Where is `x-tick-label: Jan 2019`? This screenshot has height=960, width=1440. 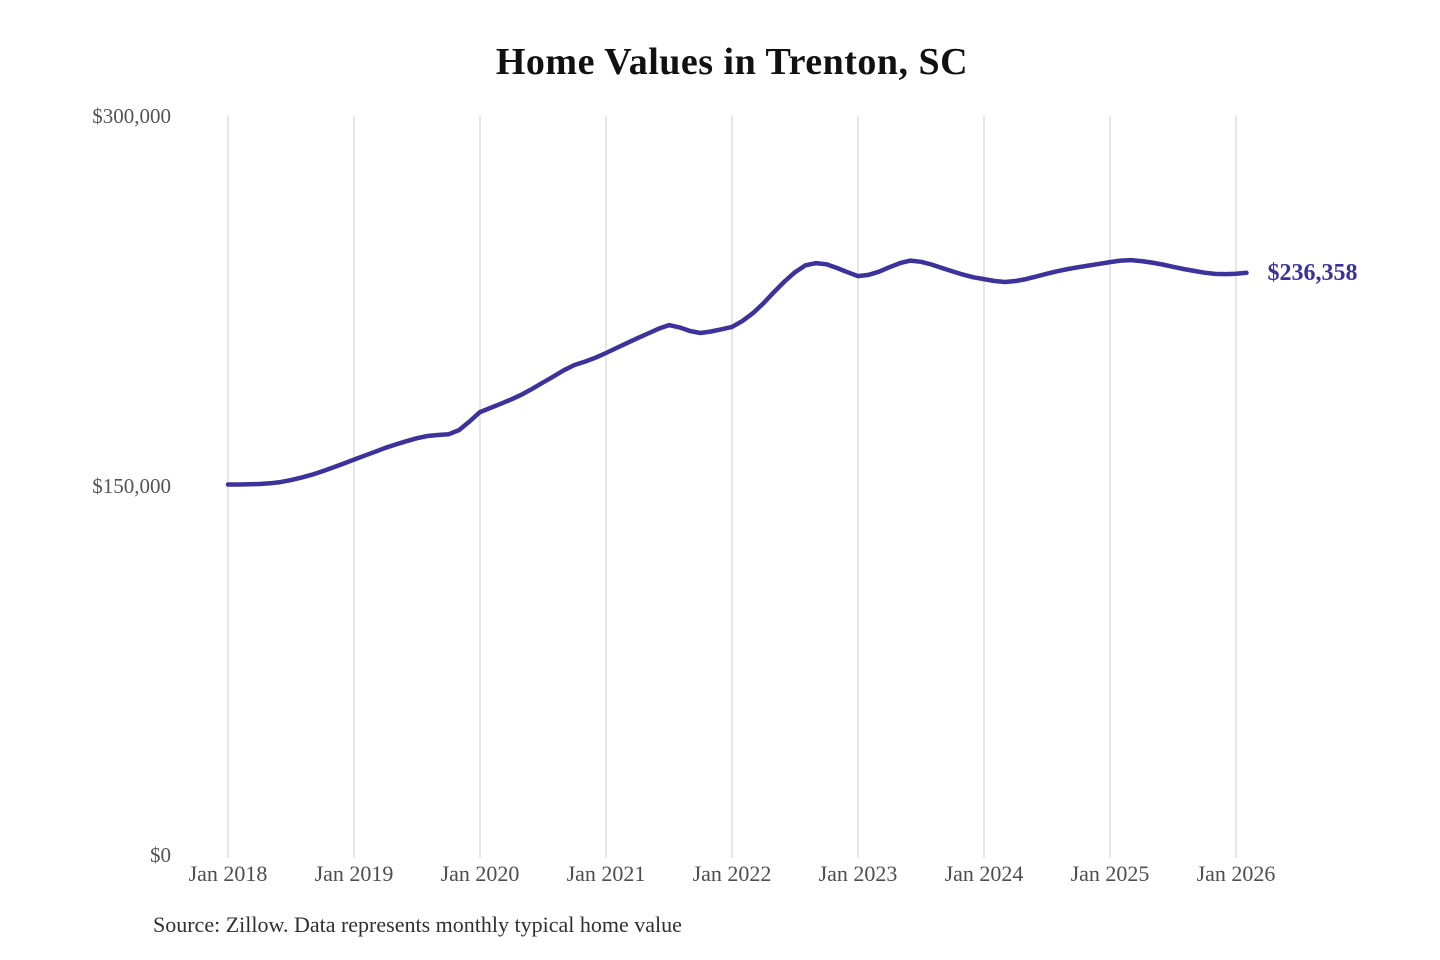 x-tick-label: Jan 2019 is located at coordinates (354, 873).